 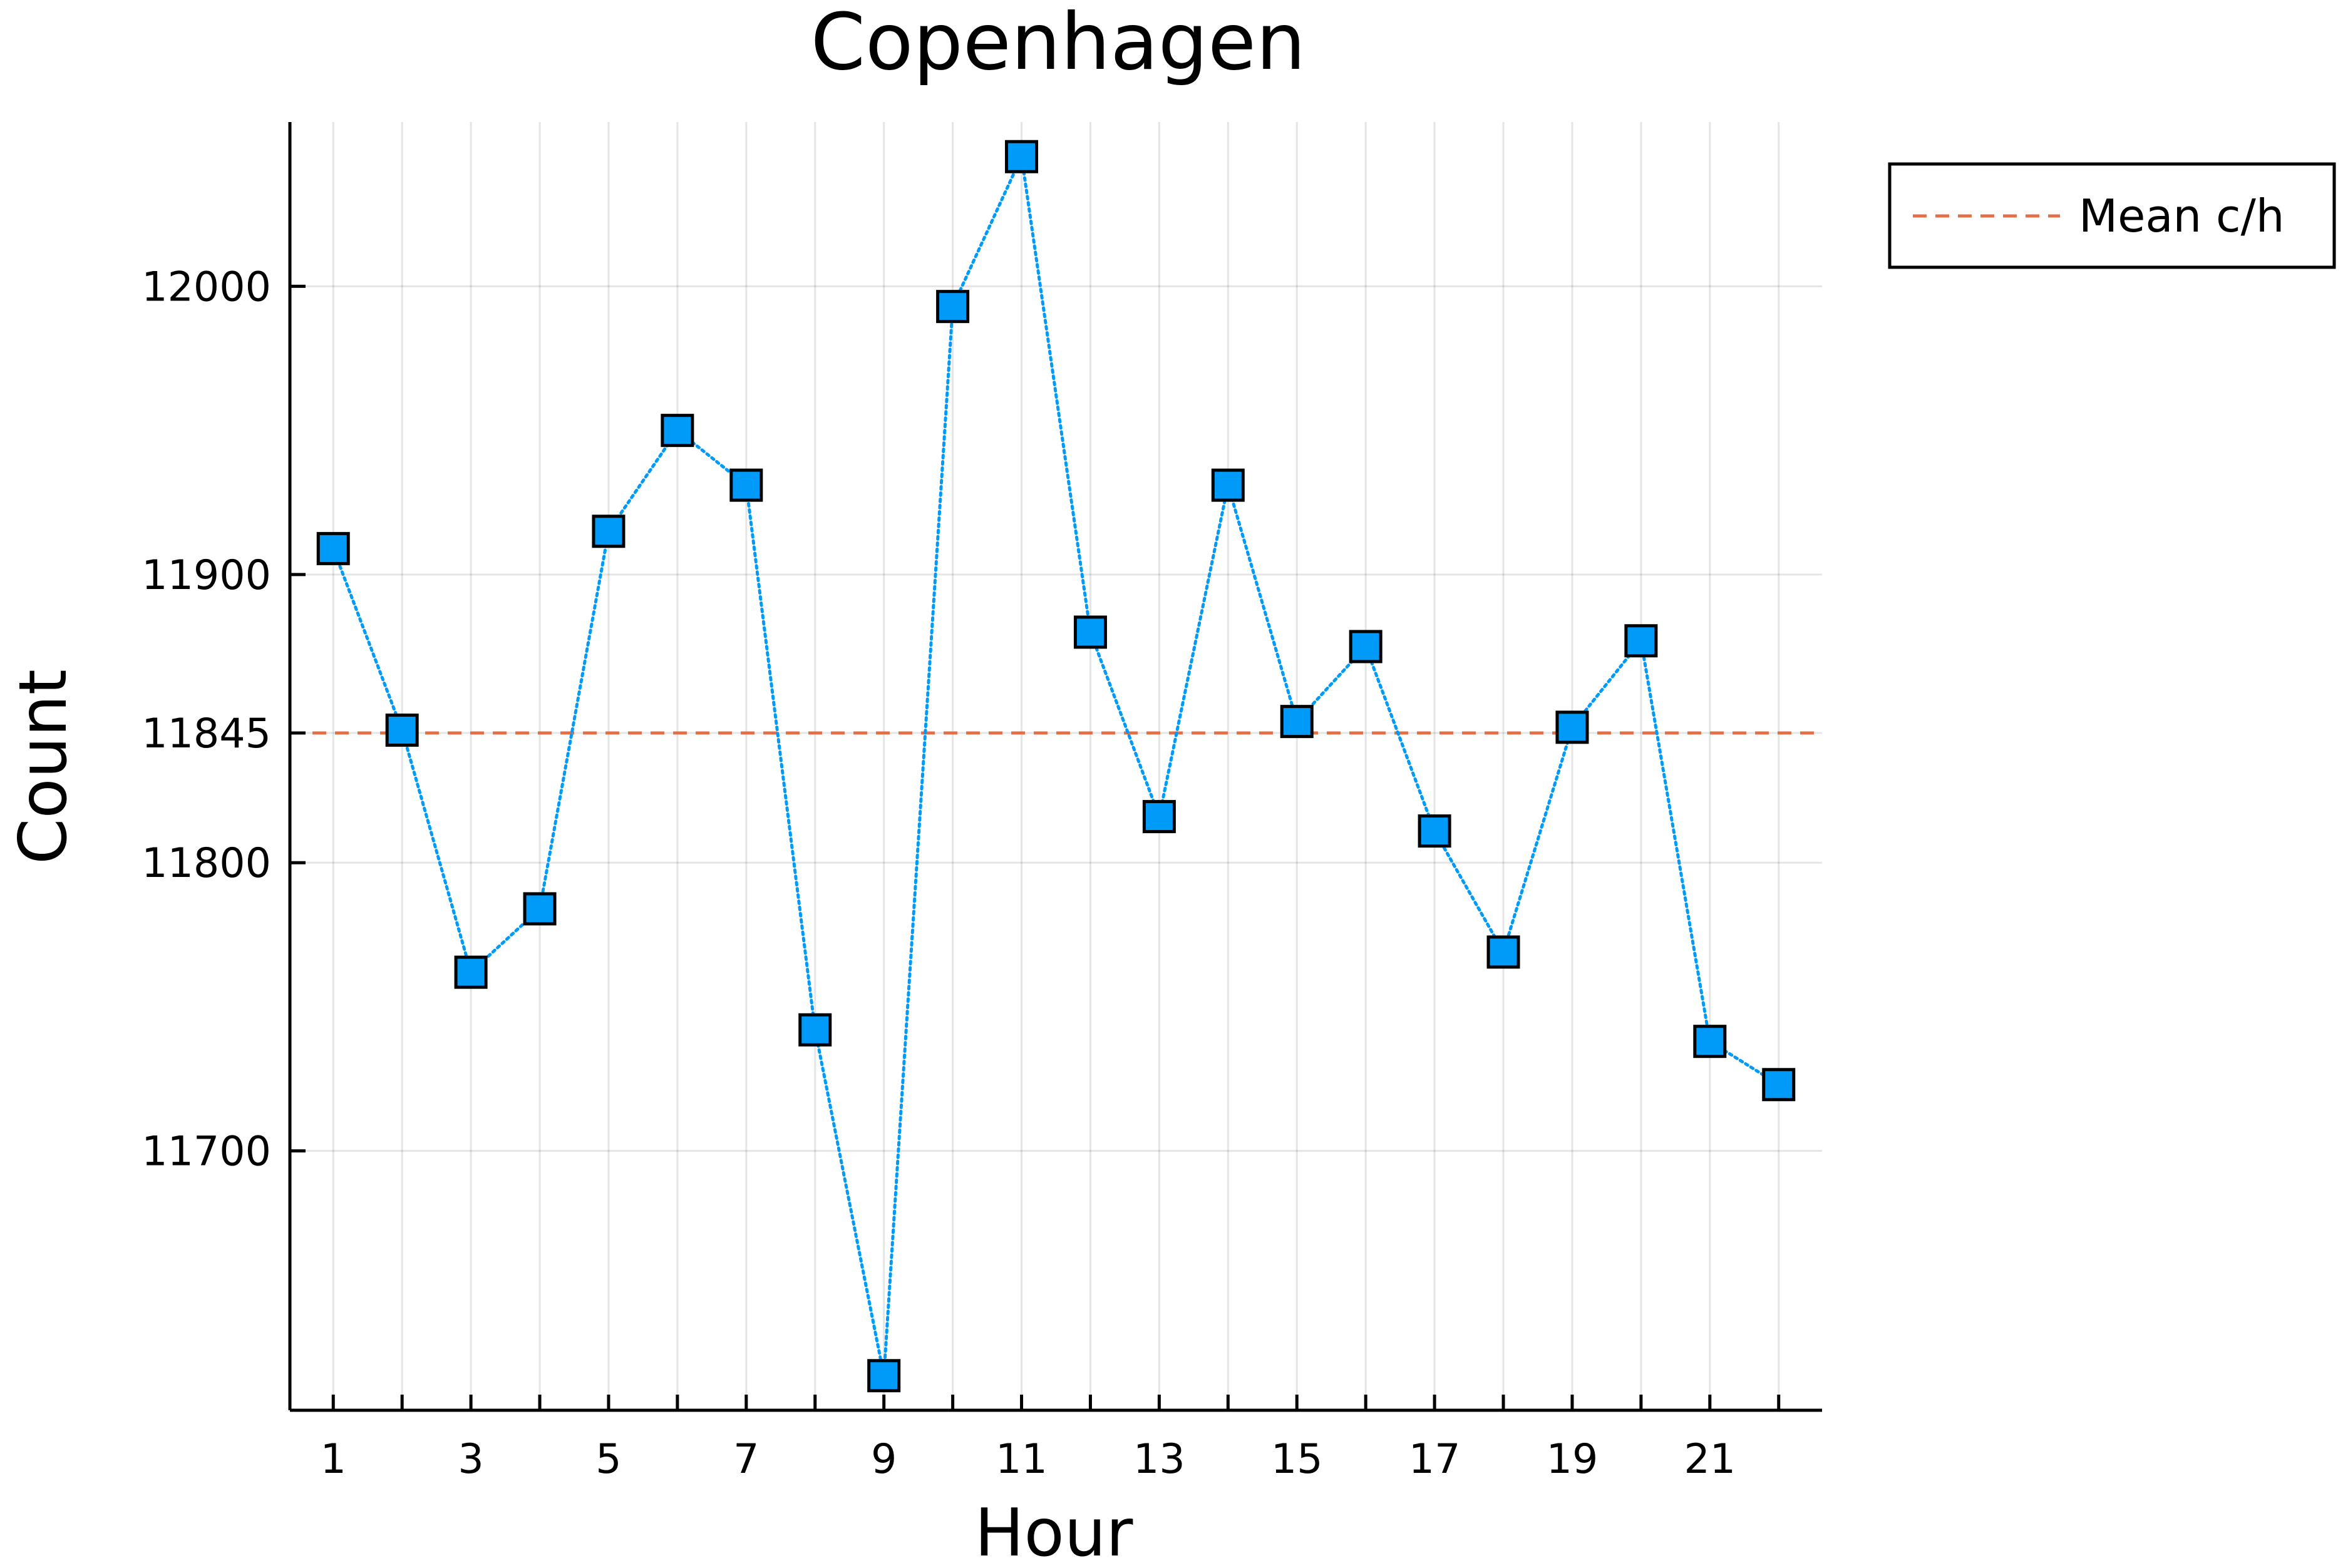 I want to click on x-axis-title: Hour, so click(x=1054, y=1530).